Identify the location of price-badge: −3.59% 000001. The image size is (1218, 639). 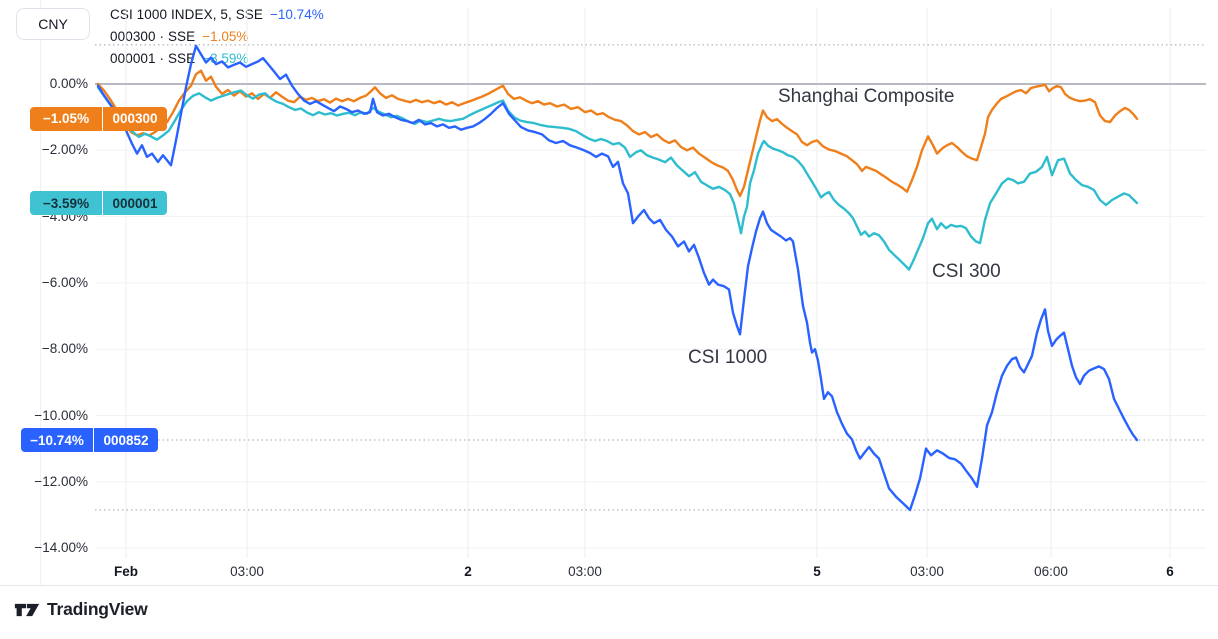
(98, 203).